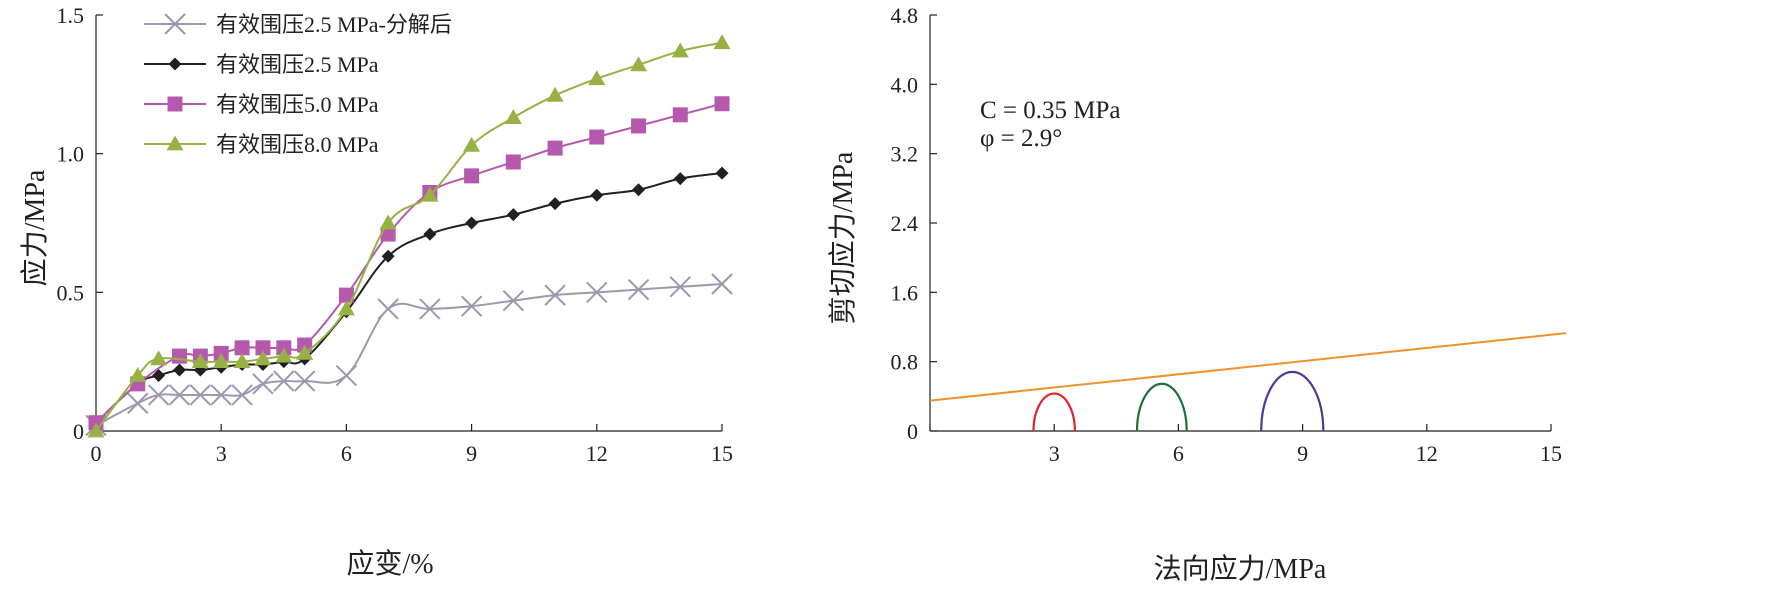 This screenshot has height=589, width=1775. What do you see at coordinates (597, 453) in the screenshot?
I see `x-tick-label: 12` at bounding box center [597, 453].